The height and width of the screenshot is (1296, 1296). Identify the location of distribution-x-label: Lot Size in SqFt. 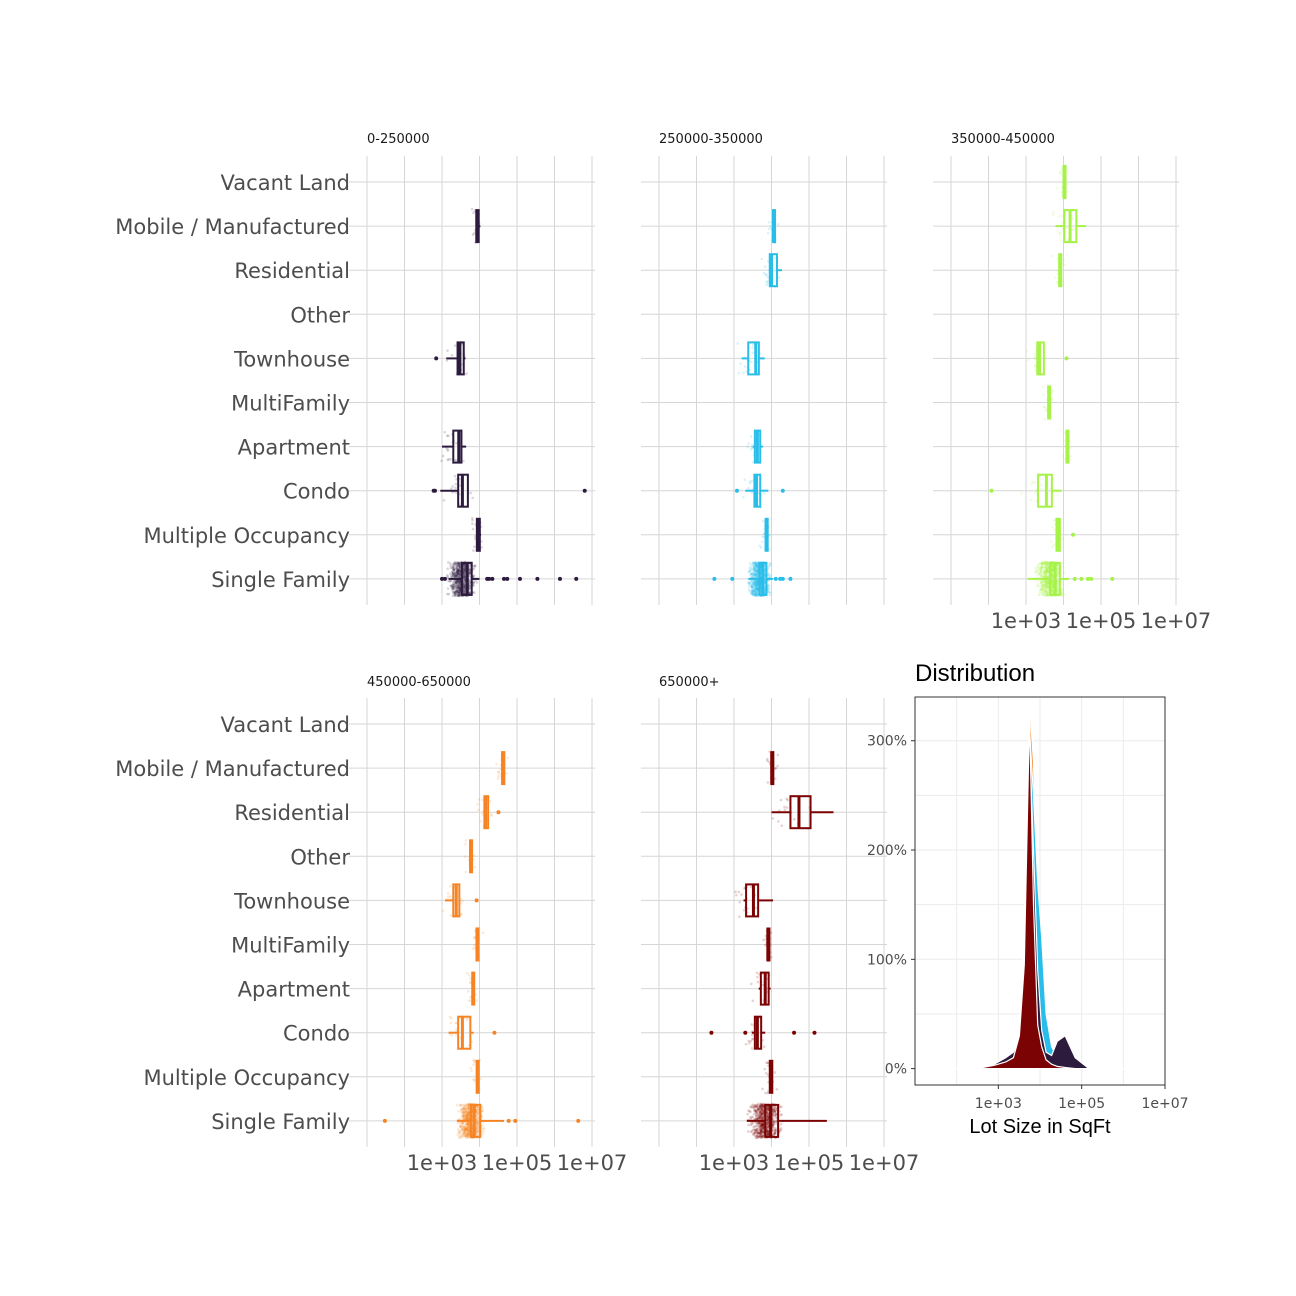
(1040, 1127).